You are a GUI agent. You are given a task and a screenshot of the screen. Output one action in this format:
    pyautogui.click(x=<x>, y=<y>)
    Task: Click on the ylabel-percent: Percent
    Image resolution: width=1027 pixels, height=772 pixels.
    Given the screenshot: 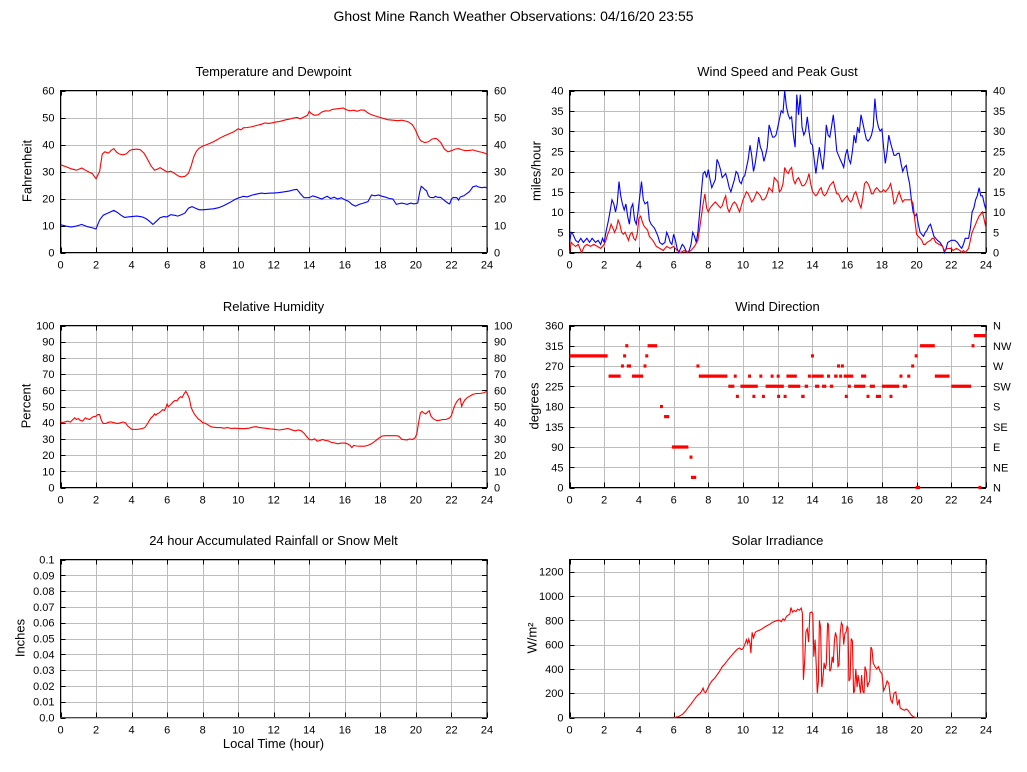 What is the action you would take?
    pyautogui.click(x=26, y=406)
    